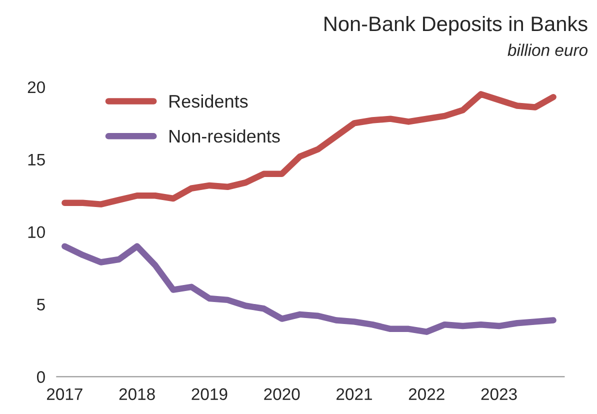 The height and width of the screenshot is (414, 597). What do you see at coordinates (36, 87) in the screenshot?
I see `y-tick-label: 20` at bounding box center [36, 87].